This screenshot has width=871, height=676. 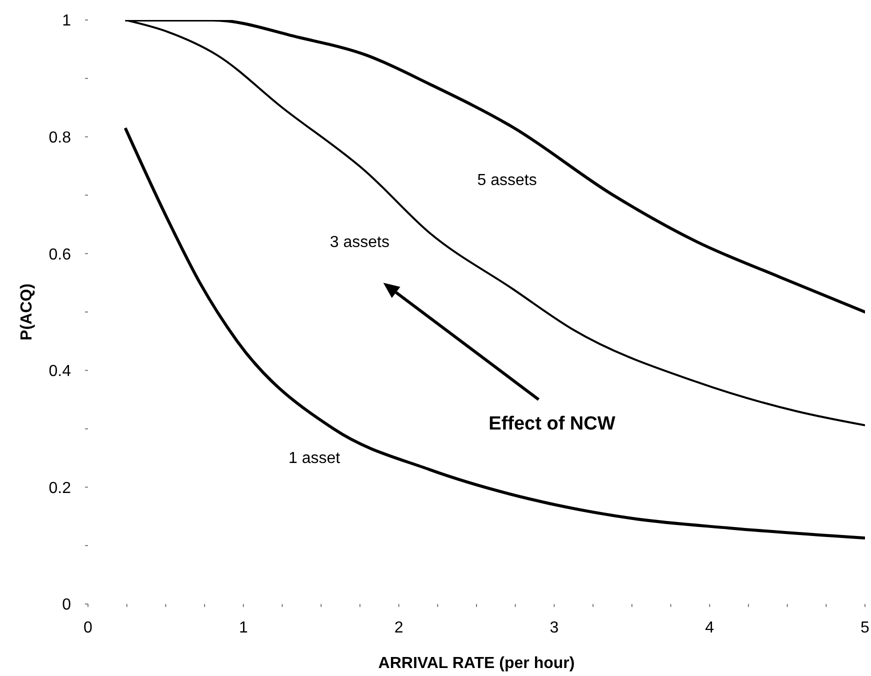 I want to click on annotation: Effect of NCW, so click(x=552, y=424).